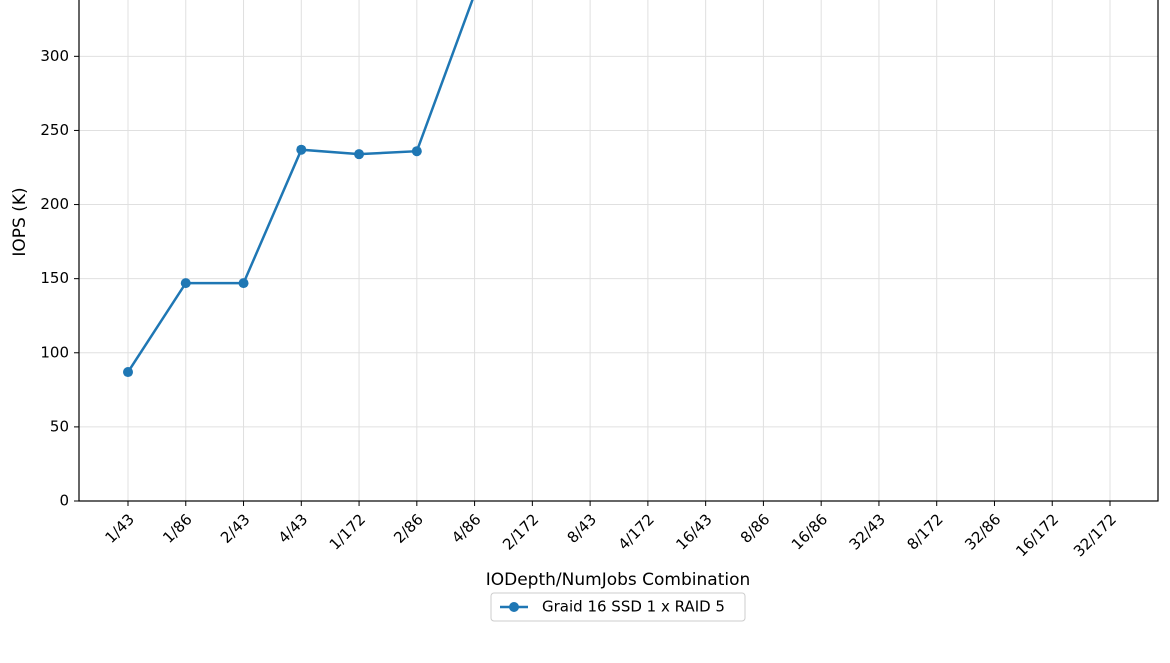  Describe the element at coordinates (293, 528) in the screenshot. I see `x-tick-label: 4/43` at that location.